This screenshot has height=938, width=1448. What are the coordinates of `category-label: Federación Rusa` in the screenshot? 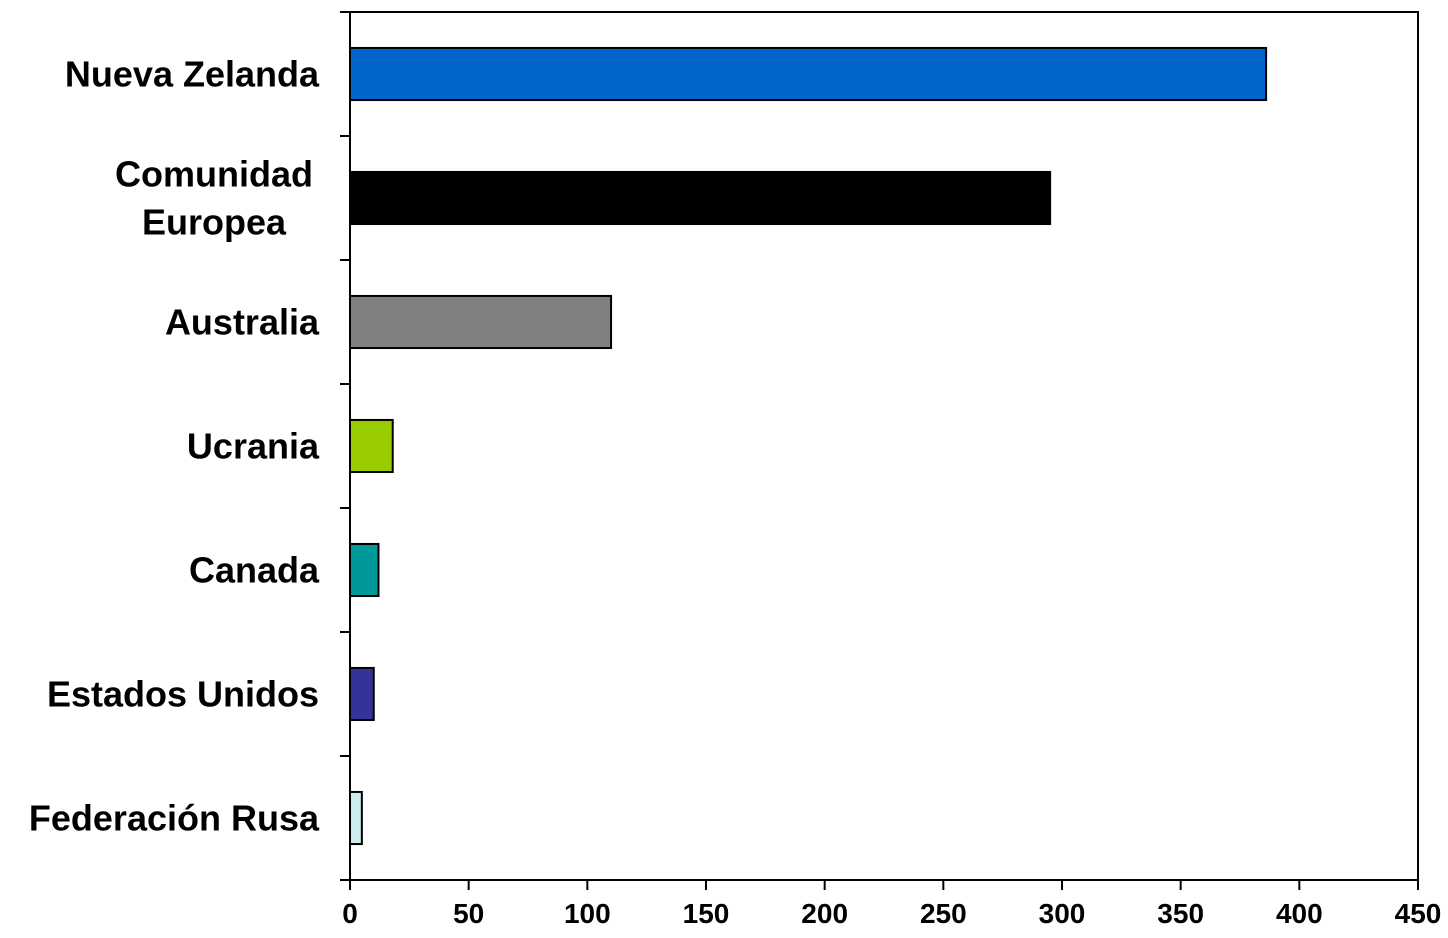 It's located at (174, 818).